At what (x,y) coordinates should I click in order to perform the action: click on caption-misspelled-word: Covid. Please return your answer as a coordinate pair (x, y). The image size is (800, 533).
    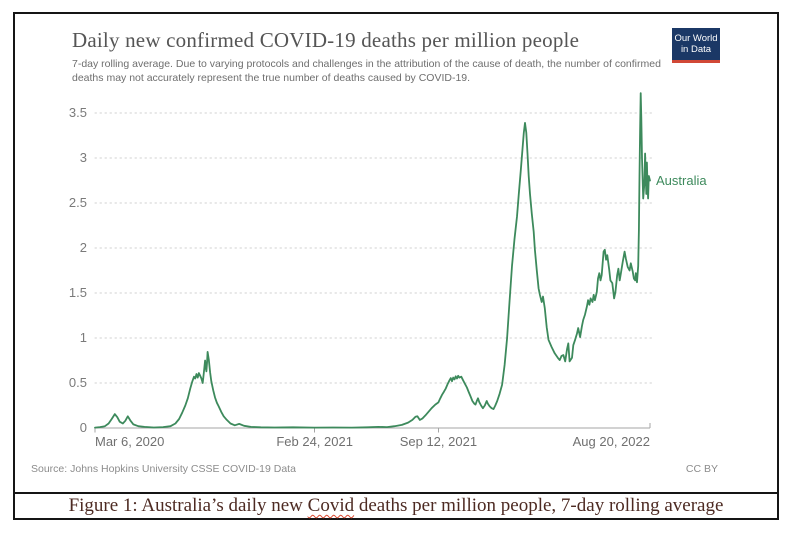
    Looking at the image, I should click on (331, 505).